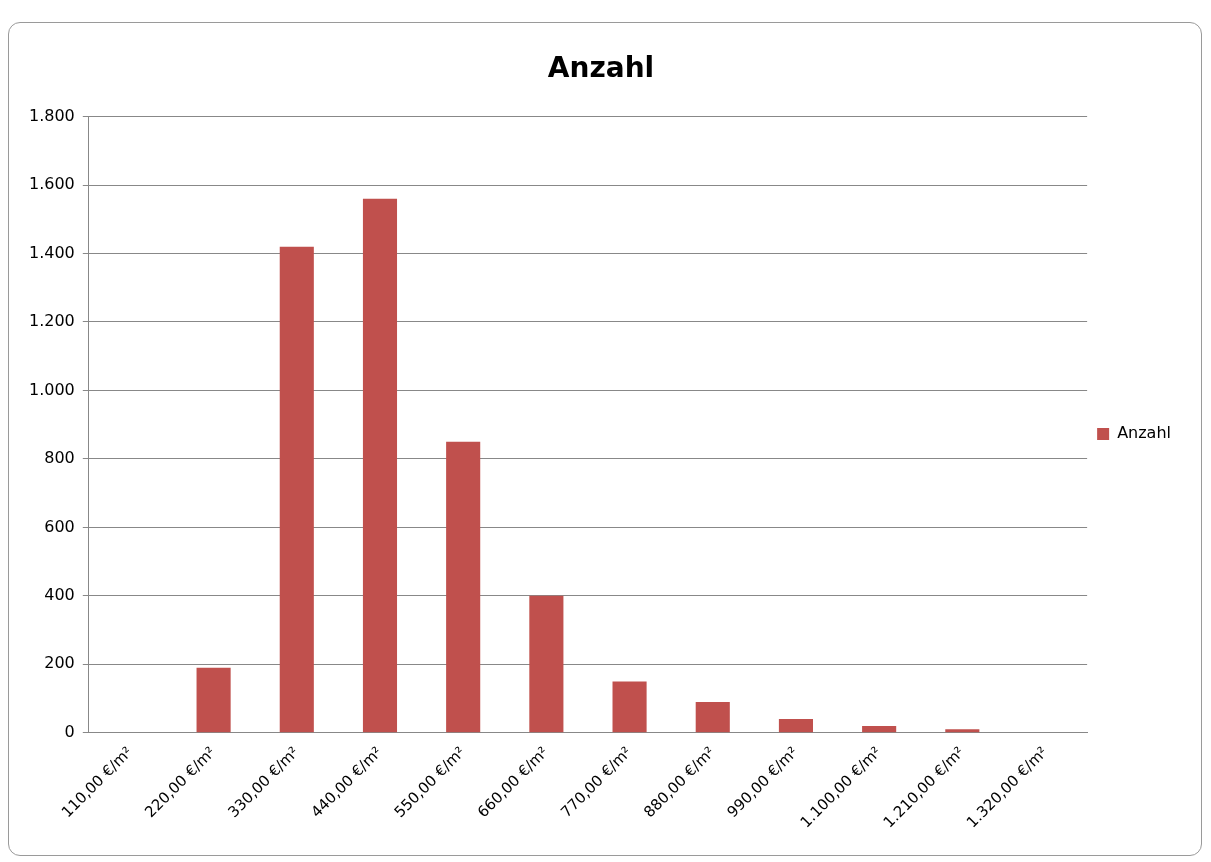 The width and height of the screenshot is (1211, 862). I want to click on y-tick-label: 1.200, so click(51, 321).